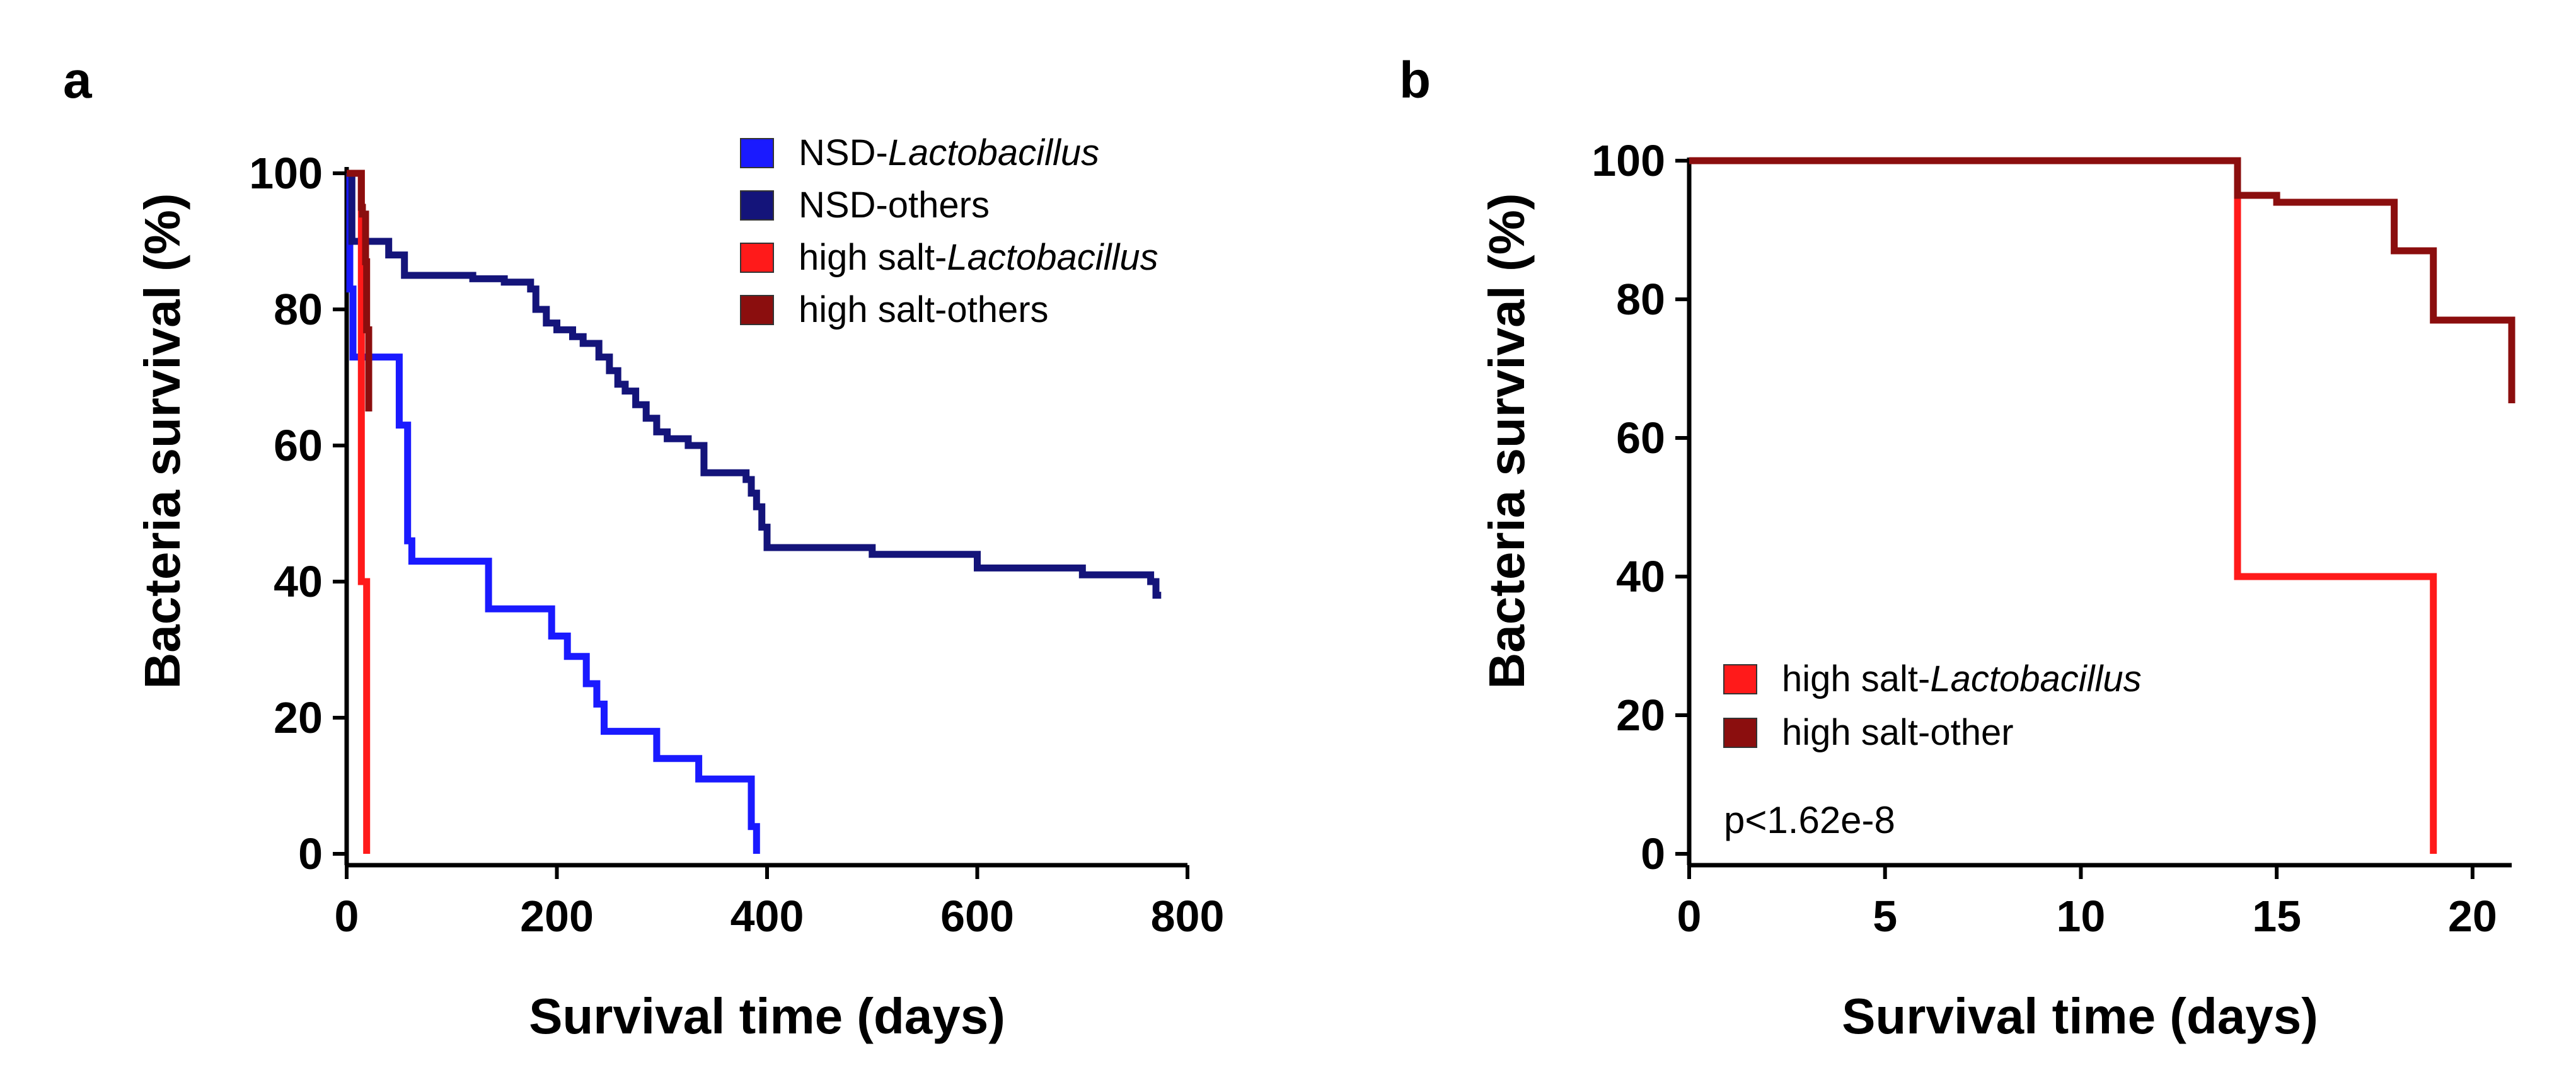 Image resolution: width=2576 pixels, height=1075 pixels. Describe the element at coordinates (1885, 917) in the screenshot. I see `x-tick-label: 5` at that location.